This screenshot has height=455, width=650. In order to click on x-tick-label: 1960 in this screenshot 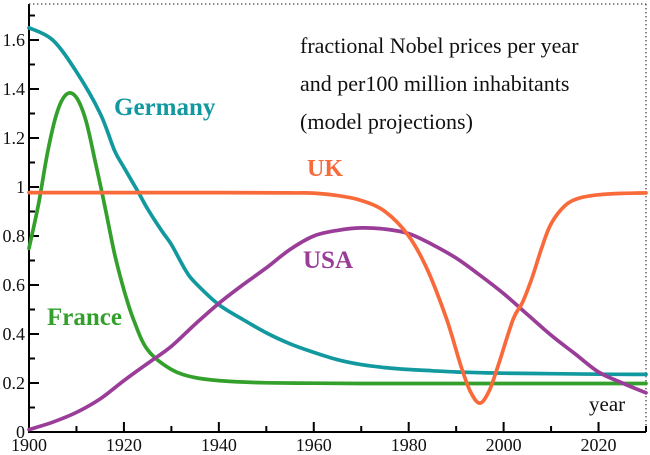, I will do `click(314, 445)`.